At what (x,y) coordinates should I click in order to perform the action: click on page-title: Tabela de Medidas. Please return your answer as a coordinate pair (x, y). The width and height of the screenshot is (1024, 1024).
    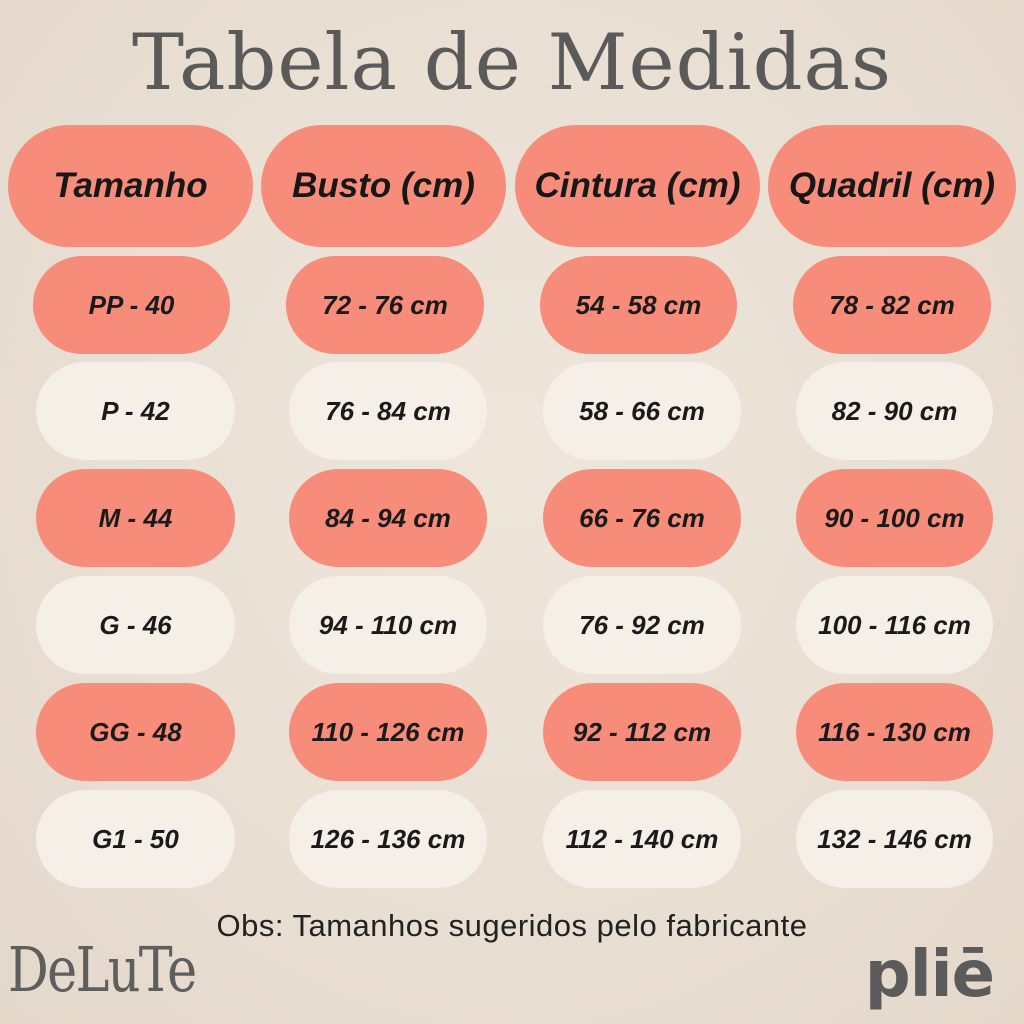
    Looking at the image, I should click on (512, 63).